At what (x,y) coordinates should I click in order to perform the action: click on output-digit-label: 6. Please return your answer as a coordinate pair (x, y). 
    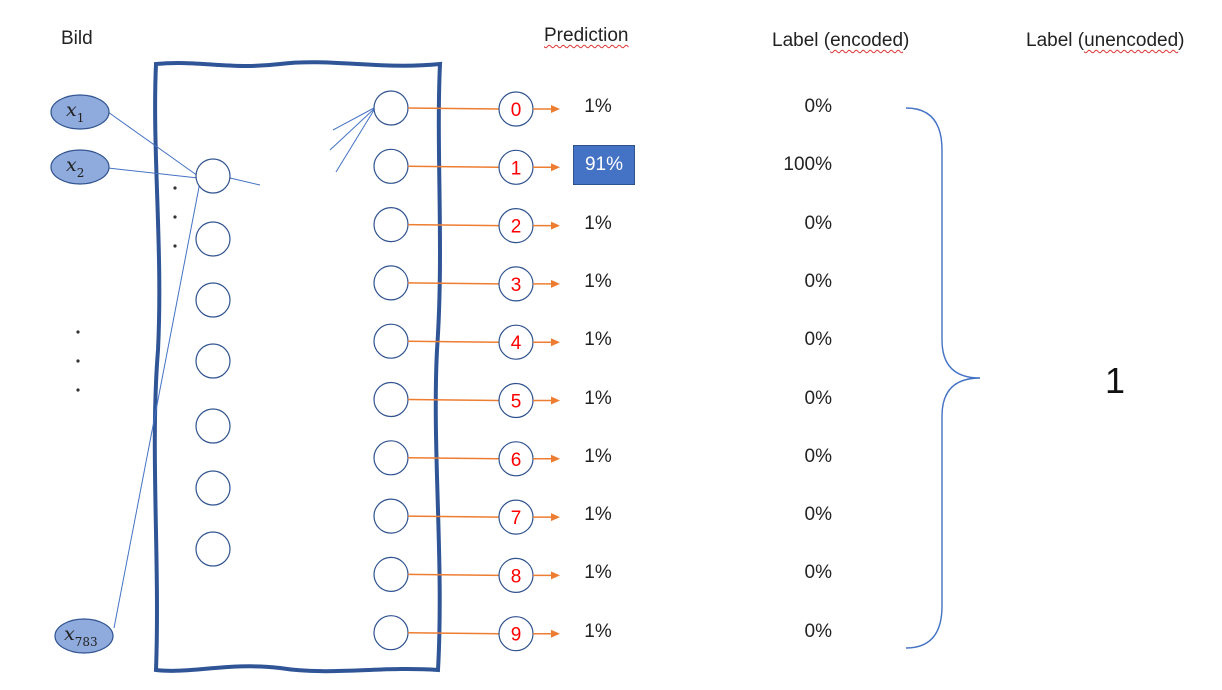
    Looking at the image, I should click on (516, 460).